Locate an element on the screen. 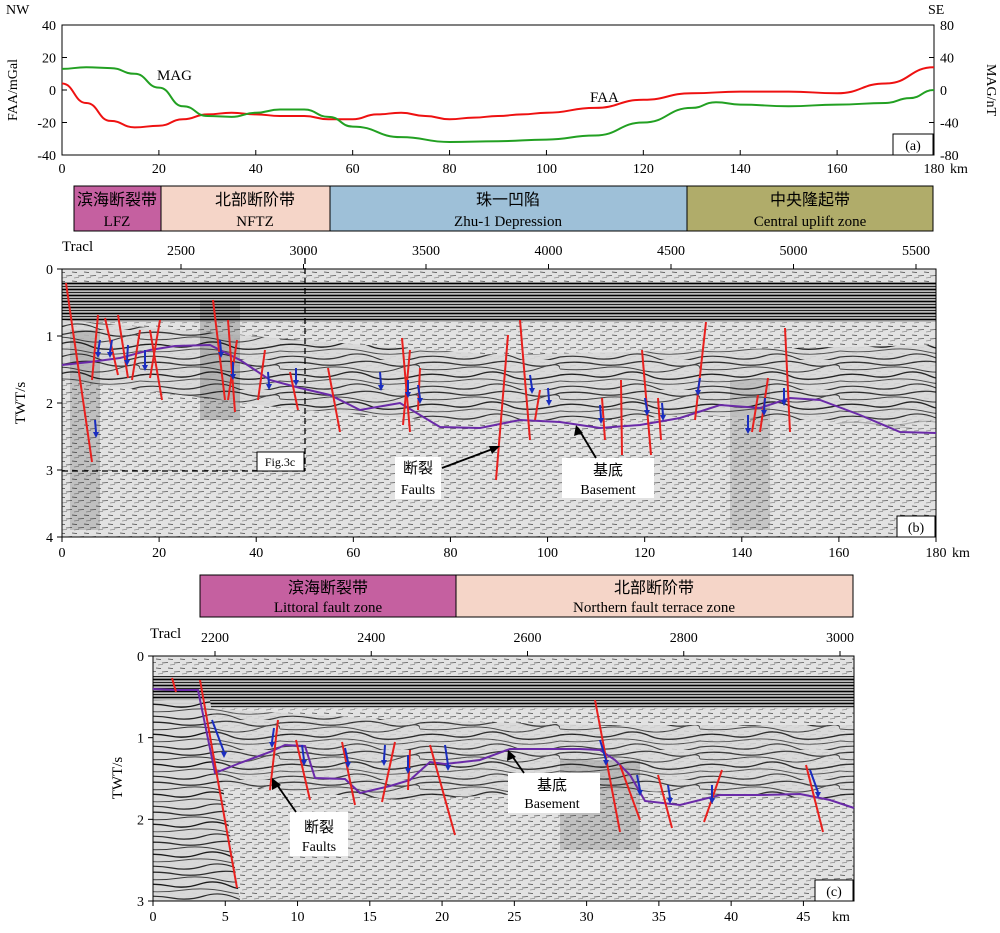  panel-a-tag: (a) is located at coordinates (913, 146).